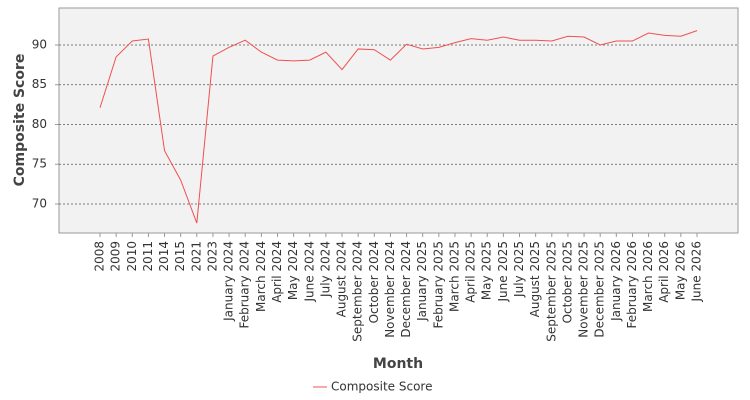 This screenshot has width=750, height=400. I want to click on x-tick-label: April 2025, so click(471, 272).